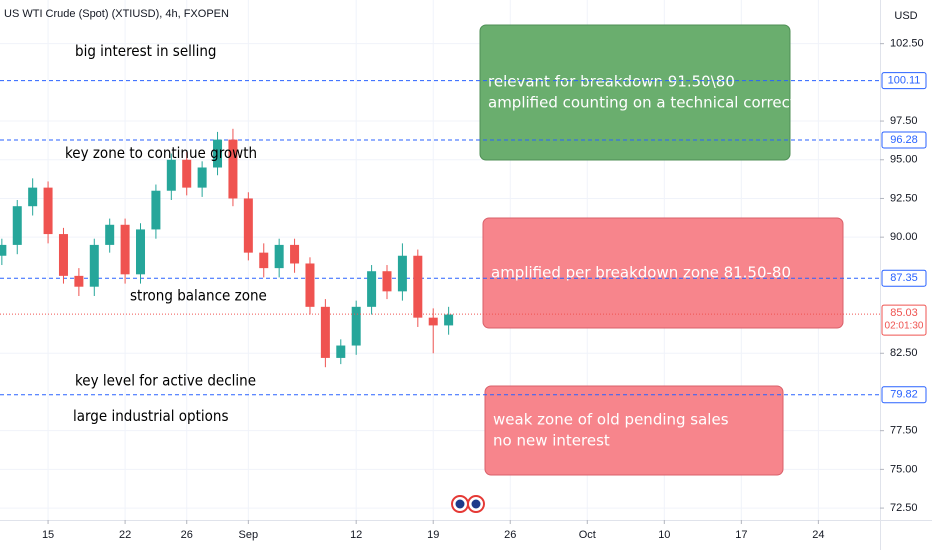  What do you see at coordinates (904, 237) in the screenshot?
I see `y-tick-label: 90.00` at bounding box center [904, 237].